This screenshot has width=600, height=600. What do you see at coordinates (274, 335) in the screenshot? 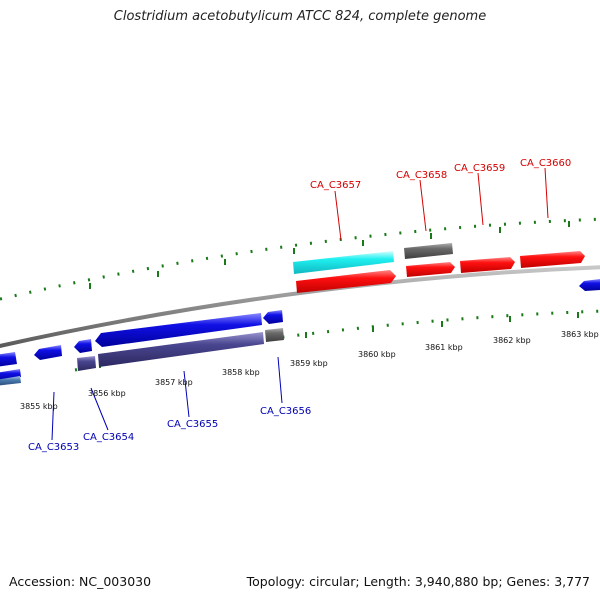
I see `gene-gray-bottom-feature` at bounding box center [274, 335].